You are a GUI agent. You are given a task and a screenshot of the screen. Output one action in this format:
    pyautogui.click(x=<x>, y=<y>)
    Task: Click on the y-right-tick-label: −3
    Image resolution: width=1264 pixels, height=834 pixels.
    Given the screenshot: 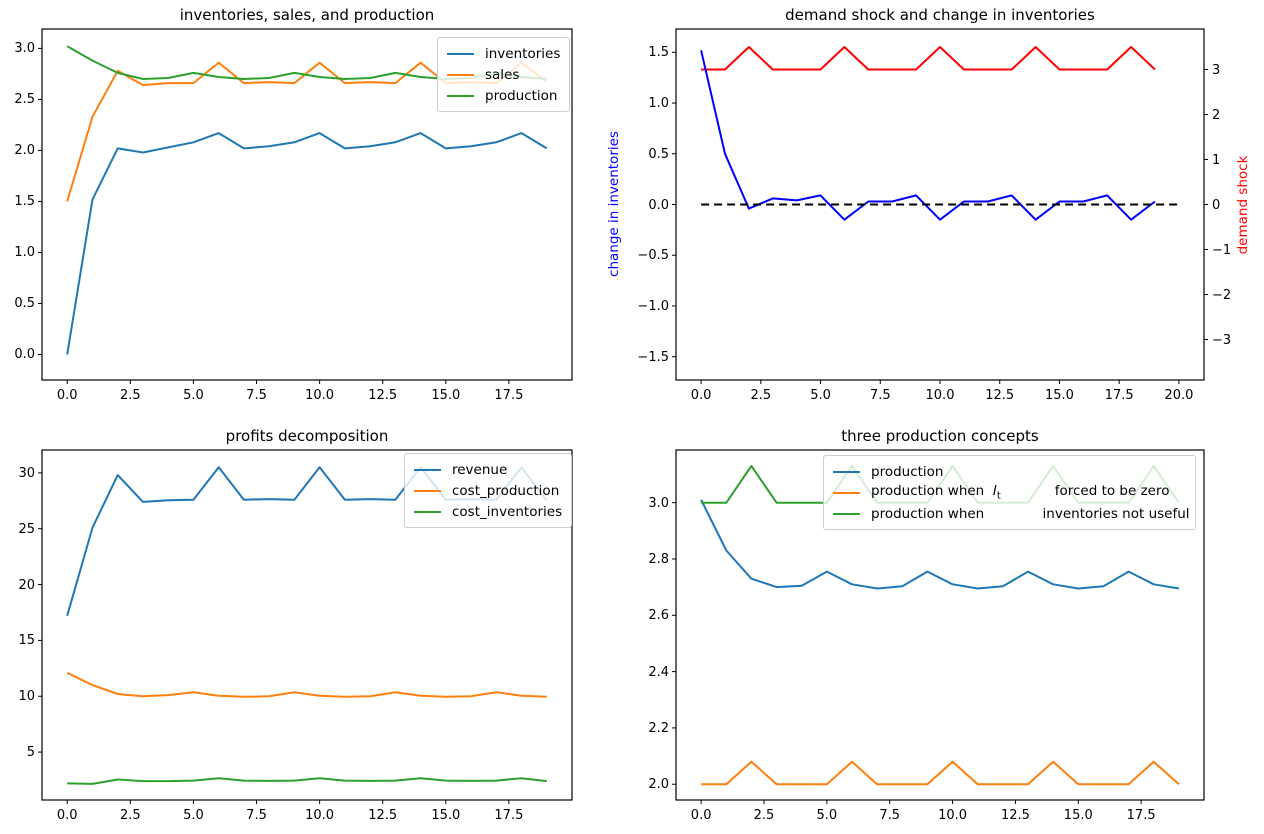 What is the action you would take?
    pyautogui.click(x=1222, y=340)
    